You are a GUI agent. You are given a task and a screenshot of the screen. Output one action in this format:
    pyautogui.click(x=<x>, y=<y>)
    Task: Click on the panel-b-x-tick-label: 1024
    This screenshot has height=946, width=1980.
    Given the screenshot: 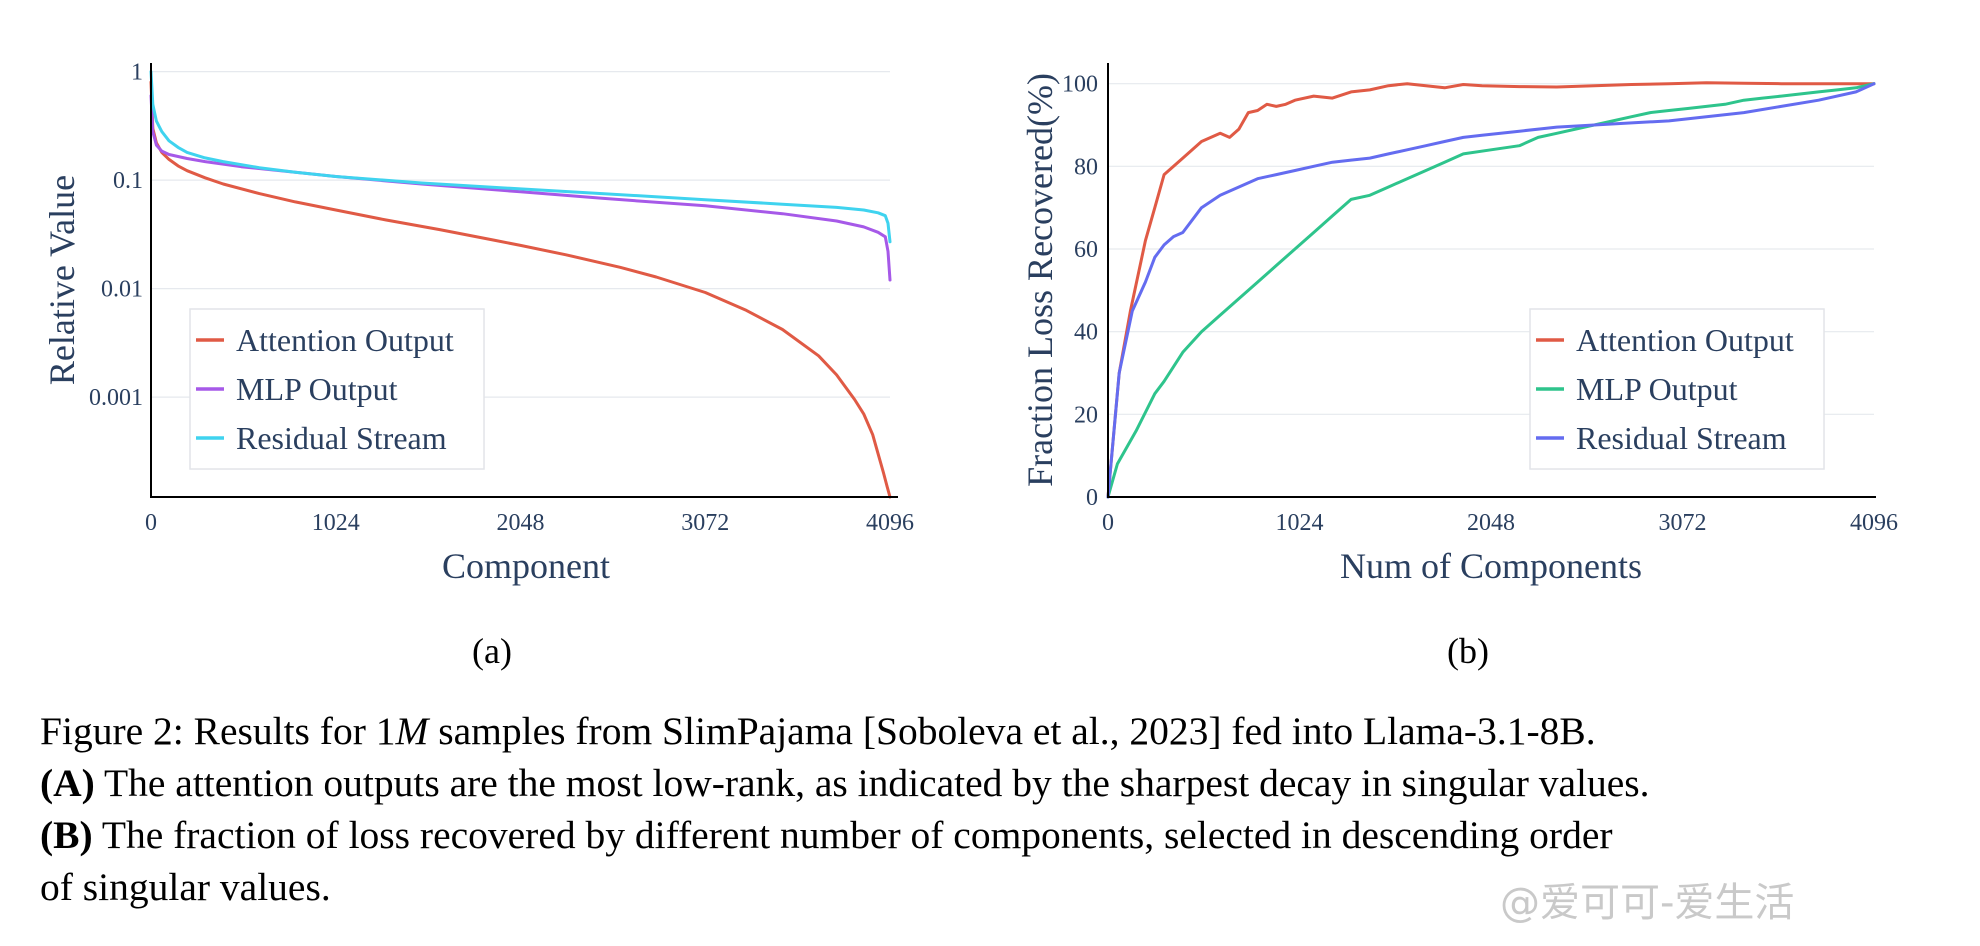 What is the action you would take?
    pyautogui.click(x=1300, y=523)
    